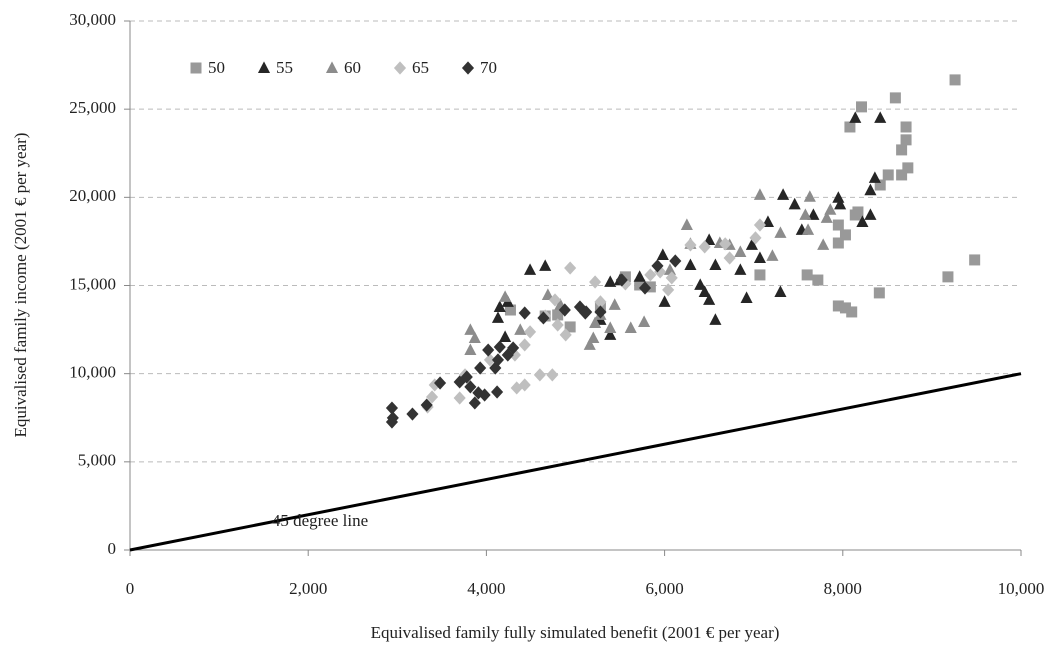  Describe the element at coordinates (1021, 588) in the screenshot. I see `x-tick-label: 10,000` at that location.